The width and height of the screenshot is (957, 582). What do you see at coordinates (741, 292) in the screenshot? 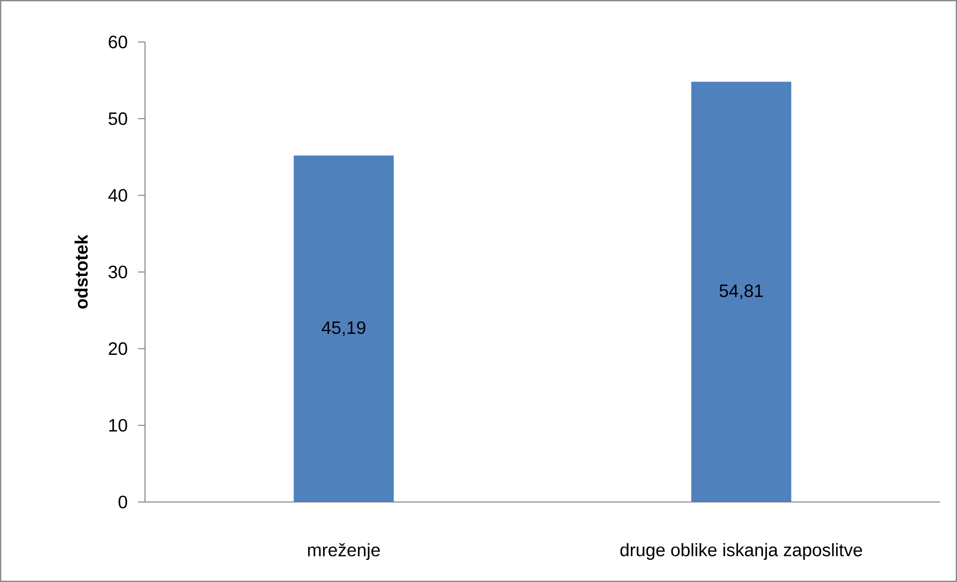
I see `data-label: 54,81` at bounding box center [741, 292].